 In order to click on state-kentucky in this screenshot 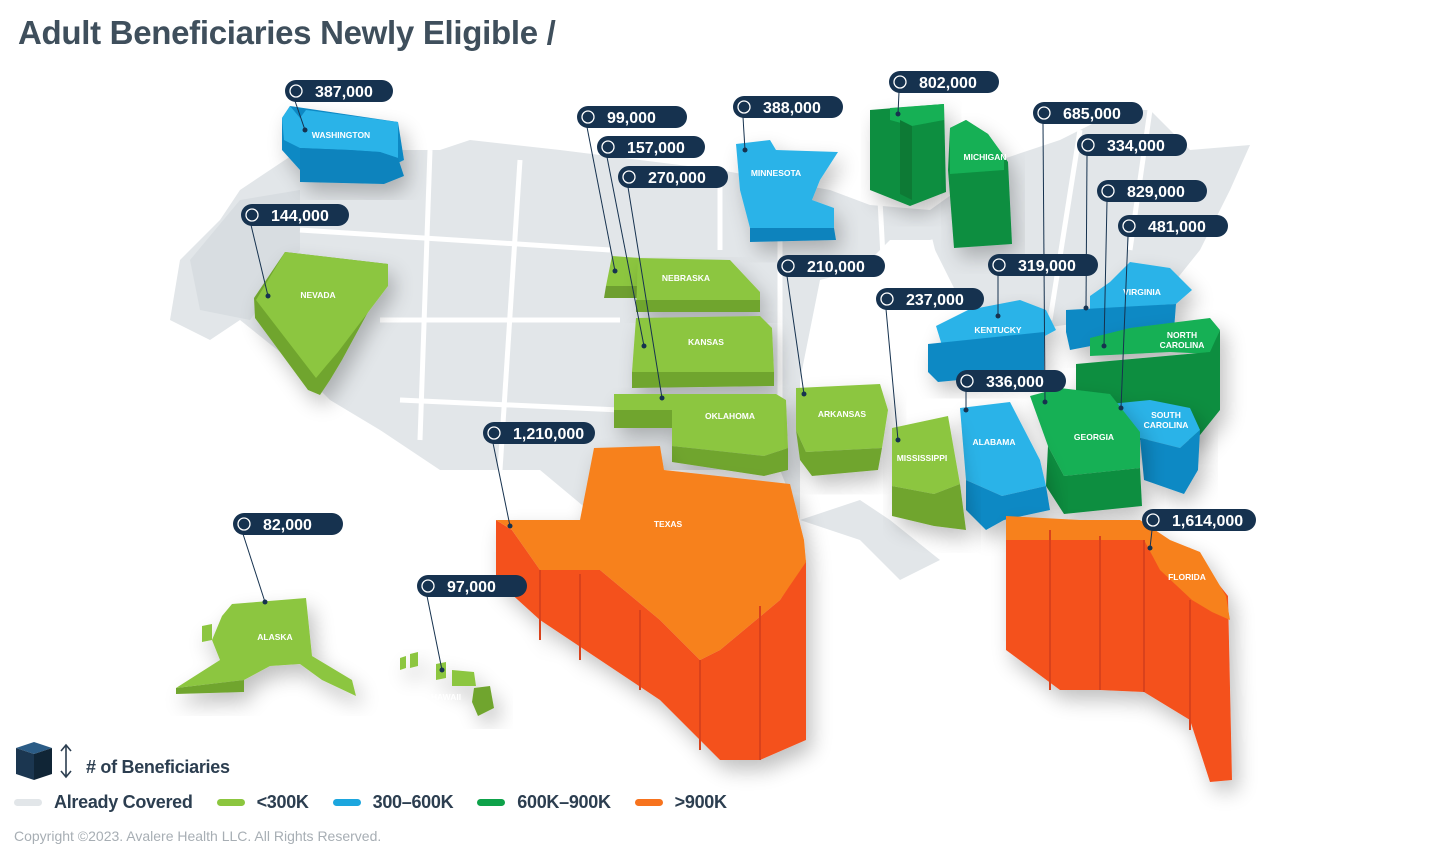, I will do `click(992, 341)`.